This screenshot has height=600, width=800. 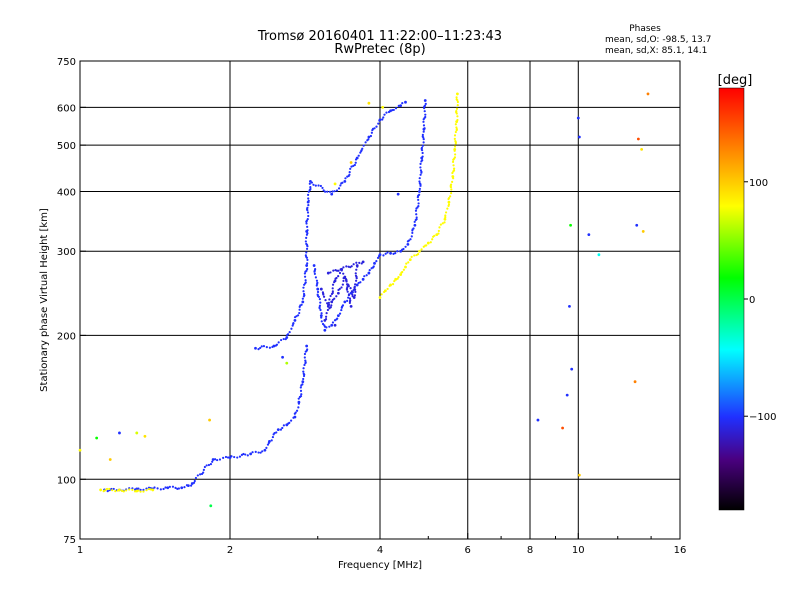 What do you see at coordinates (530, 550) in the screenshot?
I see `x-tick-label: 8` at bounding box center [530, 550].